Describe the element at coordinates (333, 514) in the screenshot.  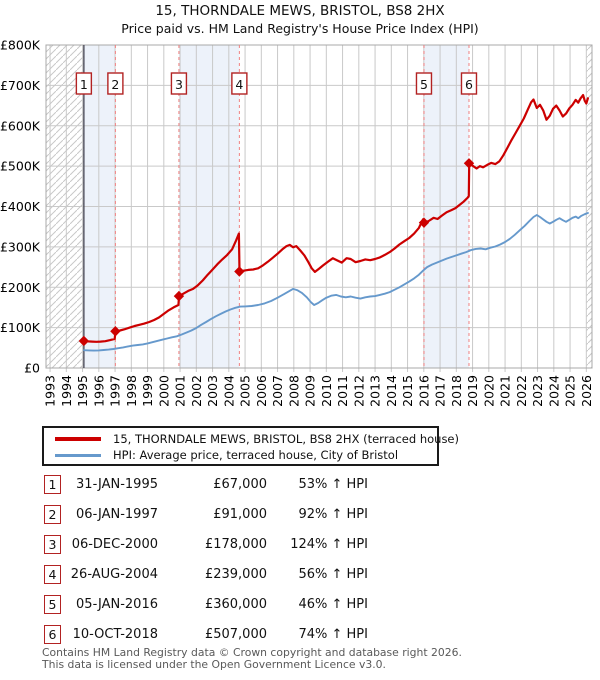
I see `transaction-hpi-delta: 92% ↑ HPI` at that location.